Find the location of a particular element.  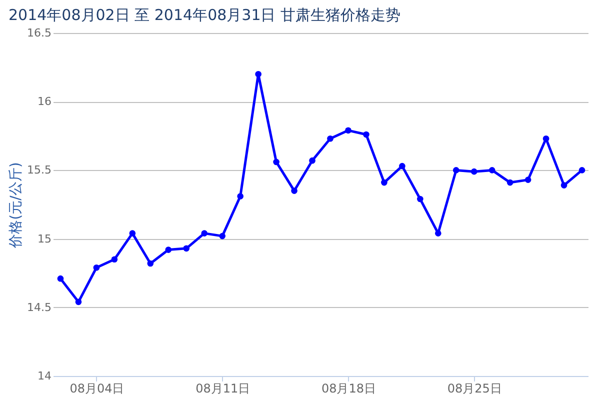

y-tick-label: 15 is located at coordinates (45, 239).